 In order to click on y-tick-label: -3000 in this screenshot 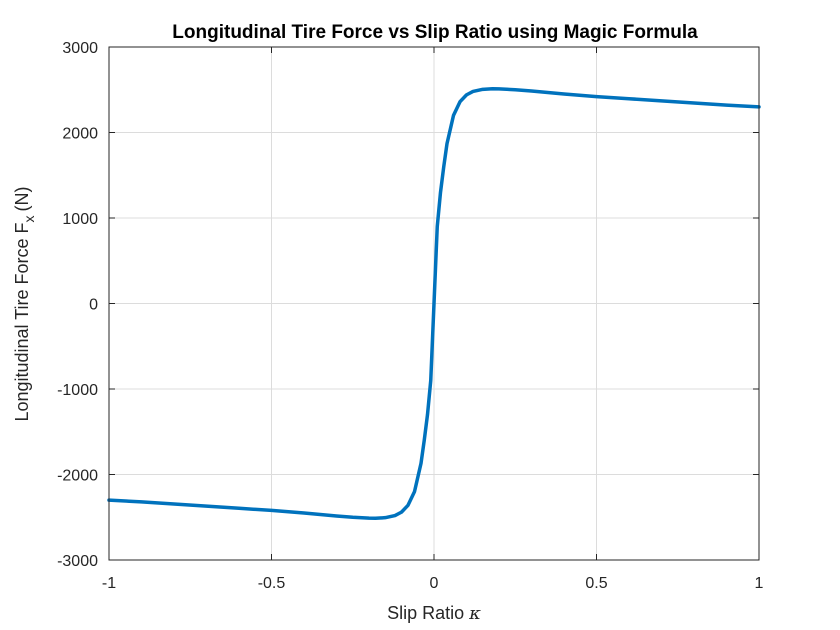, I will do `click(77, 561)`.